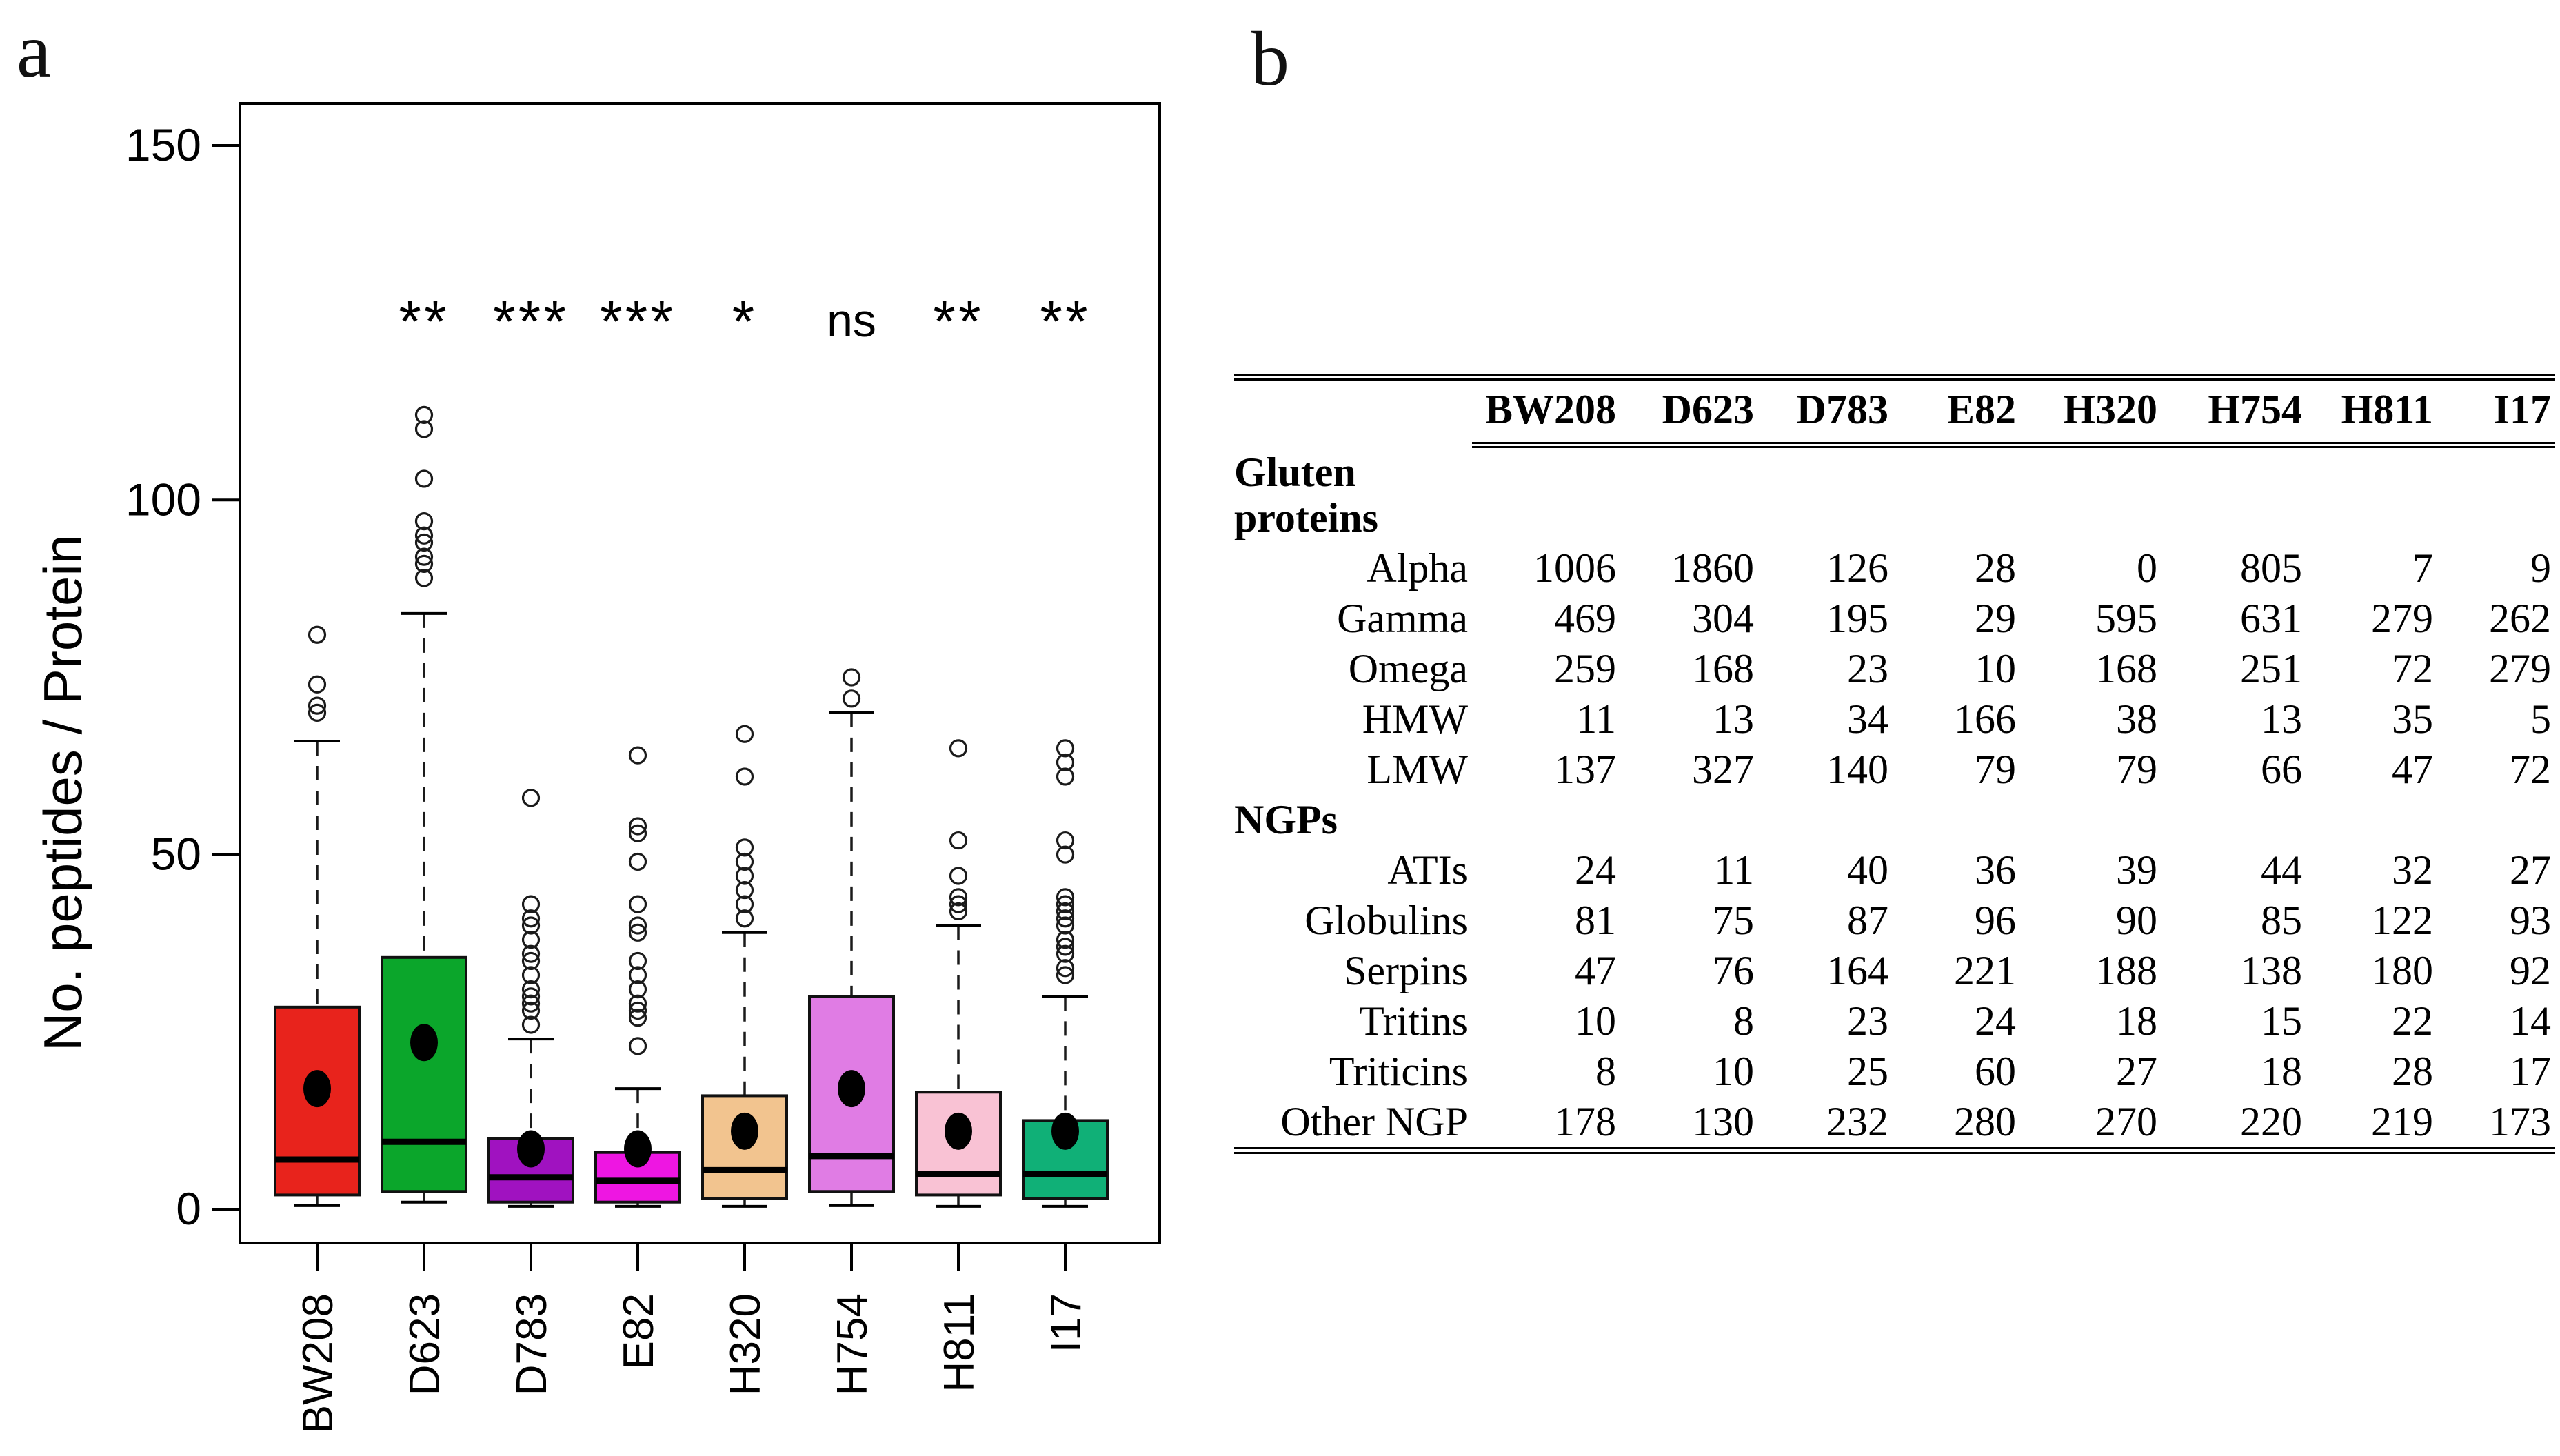 The image size is (2560, 1456). Describe the element at coordinates (1605, 1071) in the screenshot. I see `table-cell: 8` at that location.